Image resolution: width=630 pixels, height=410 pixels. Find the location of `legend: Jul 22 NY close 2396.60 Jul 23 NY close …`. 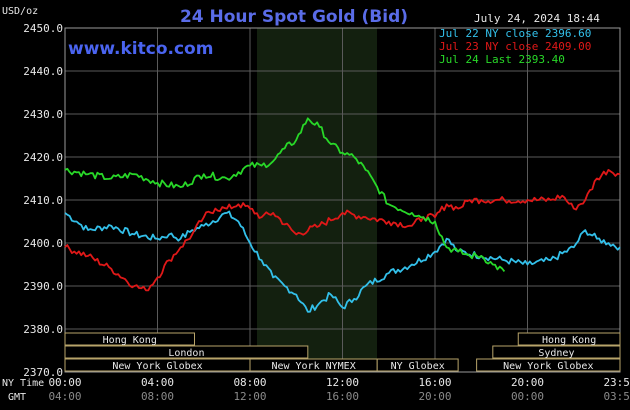

legend: Jul 22 NY close 2396.60 Jul 23 NY close … is located at coordinates (515, 46).